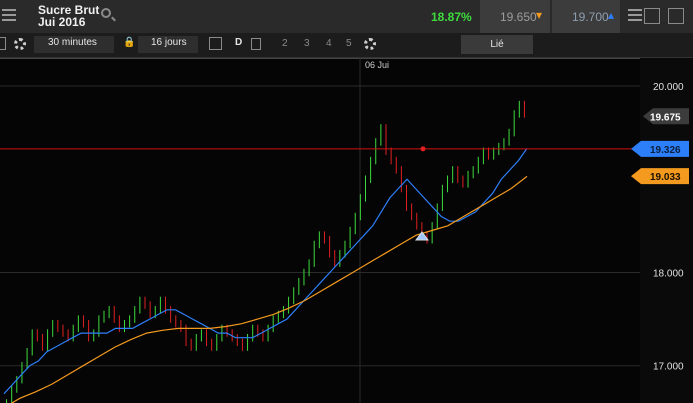  Describe the element at coordinates (106, 13) in the screenshot. I see `search-icon` at that location.